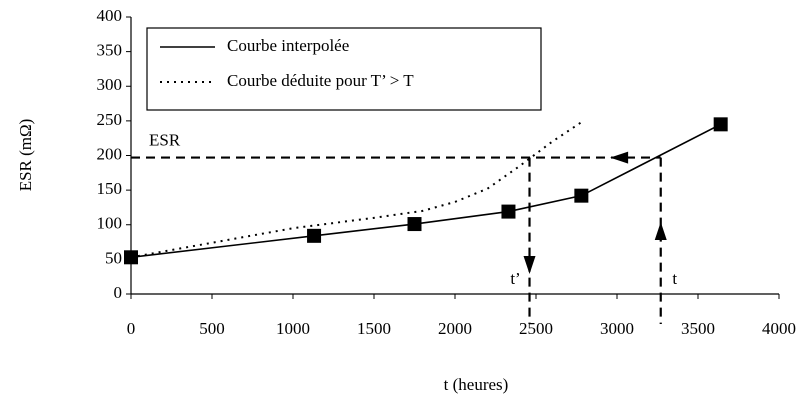  I want to click on y-tick-label: 100, so click(110, 223).